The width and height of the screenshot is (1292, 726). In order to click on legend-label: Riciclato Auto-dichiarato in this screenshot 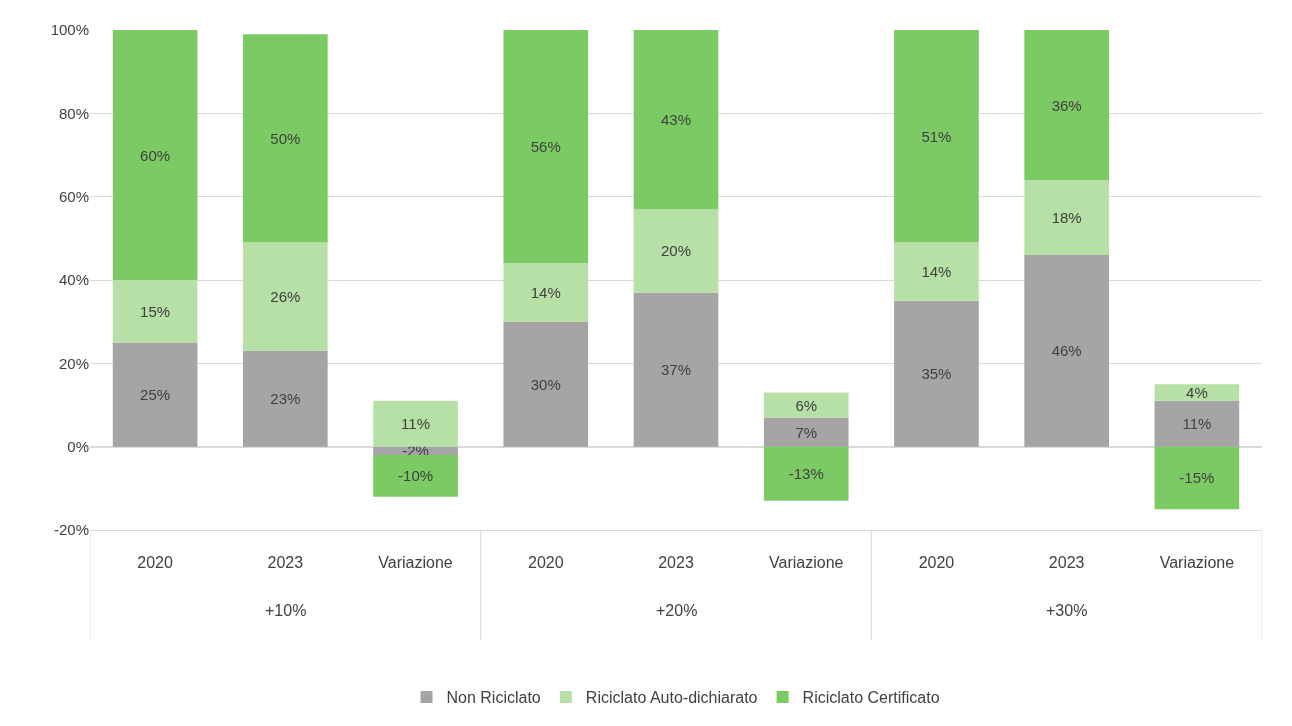, I will do `click(671, 698)`.